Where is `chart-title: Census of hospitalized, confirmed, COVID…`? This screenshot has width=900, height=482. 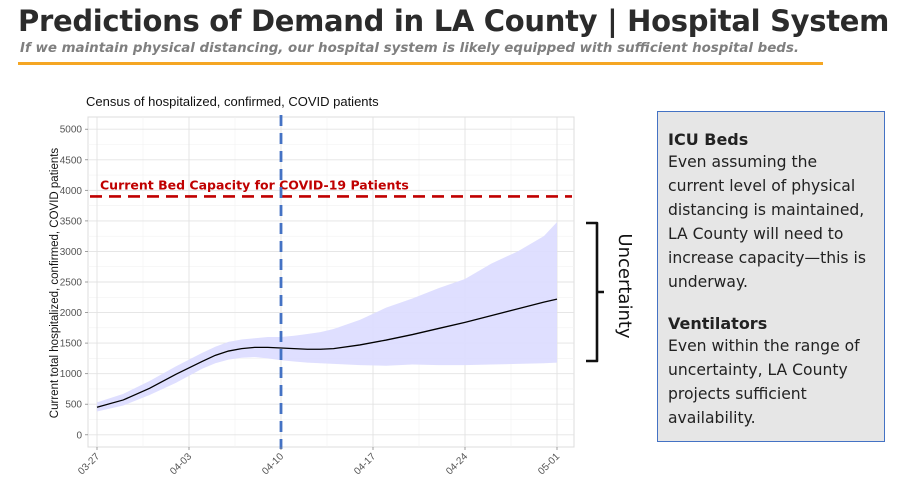 chart-title: Census of hospitalized, confirmed, COVID… is located at coordinates (232, 101).